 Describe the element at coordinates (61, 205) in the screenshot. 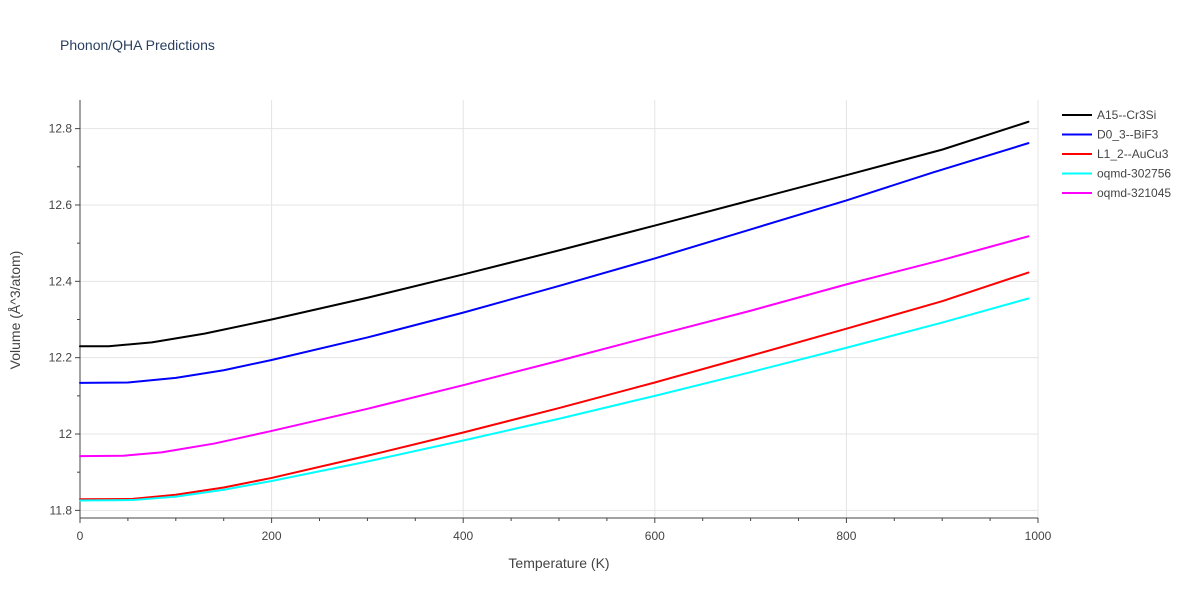

I see `y-tick-label: 12.6` at that location.